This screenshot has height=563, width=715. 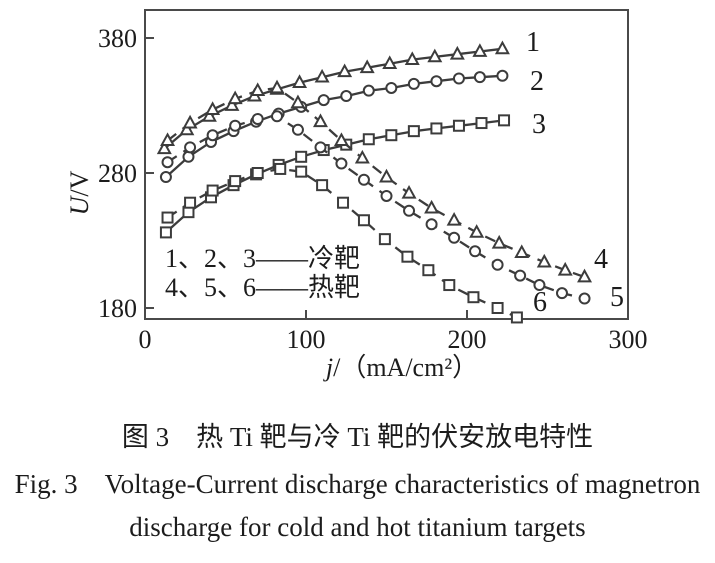 I want to click on caption-chinese: 图 3 热 Ti 靶与冷 Ti 靶的伏安放电特性, so click(x=357, y=437).